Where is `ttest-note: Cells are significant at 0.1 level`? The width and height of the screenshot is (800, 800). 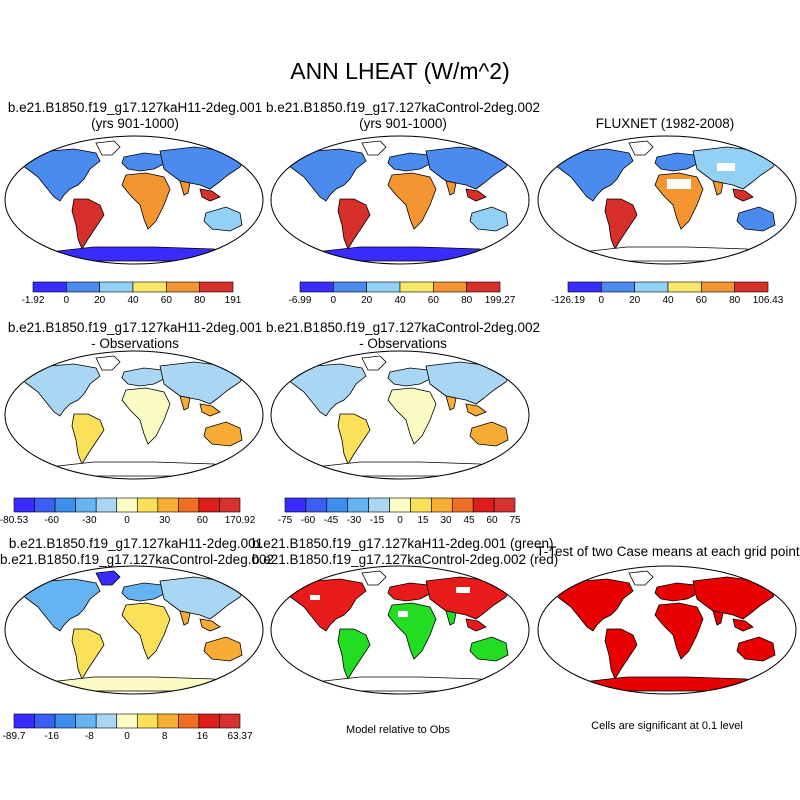 ttest-note: Cells are significant at 0.1 level is located at coordinates (667, 726).